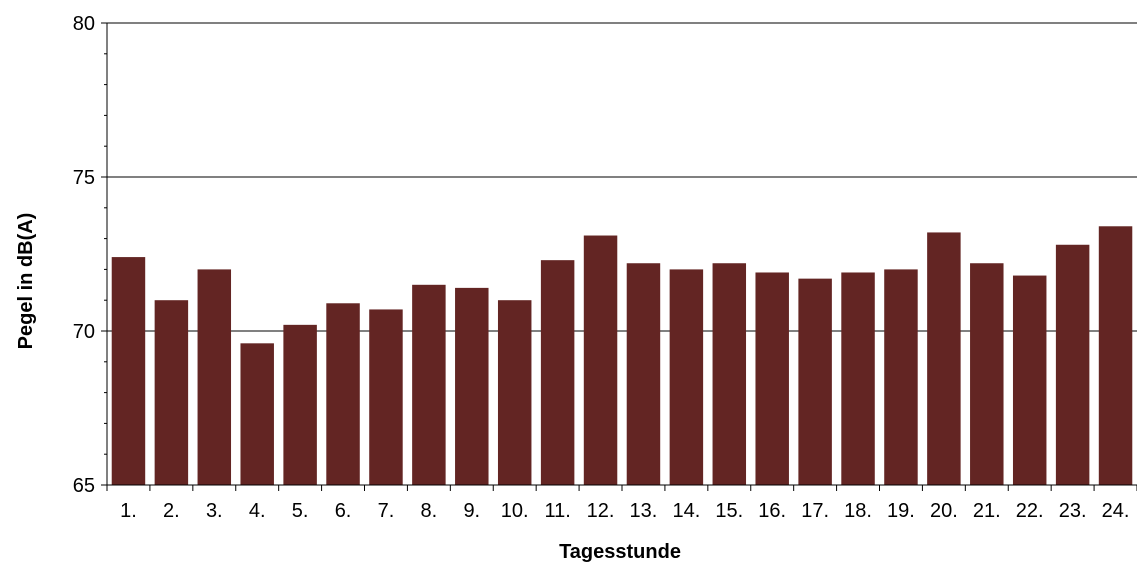 Image resolution: width=1137 pixels, height=573 pixels. I want to click on x-tick-label: 22., so click(1030, 511).